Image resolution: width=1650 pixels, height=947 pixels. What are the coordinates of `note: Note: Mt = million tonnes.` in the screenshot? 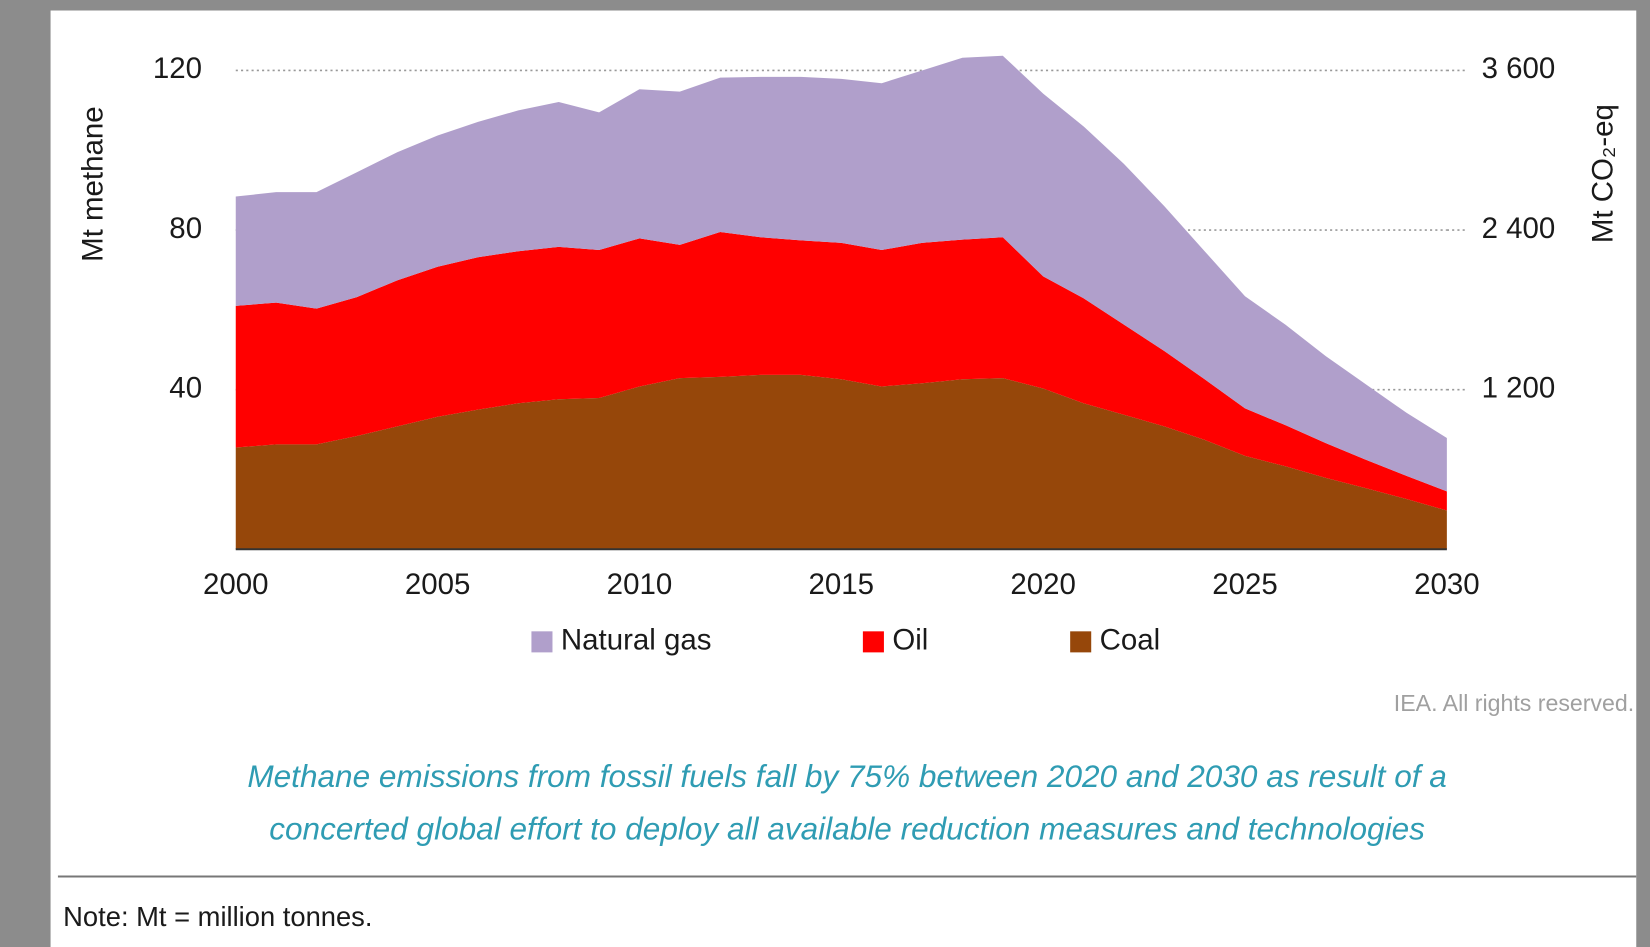 It's located at (217, 916).